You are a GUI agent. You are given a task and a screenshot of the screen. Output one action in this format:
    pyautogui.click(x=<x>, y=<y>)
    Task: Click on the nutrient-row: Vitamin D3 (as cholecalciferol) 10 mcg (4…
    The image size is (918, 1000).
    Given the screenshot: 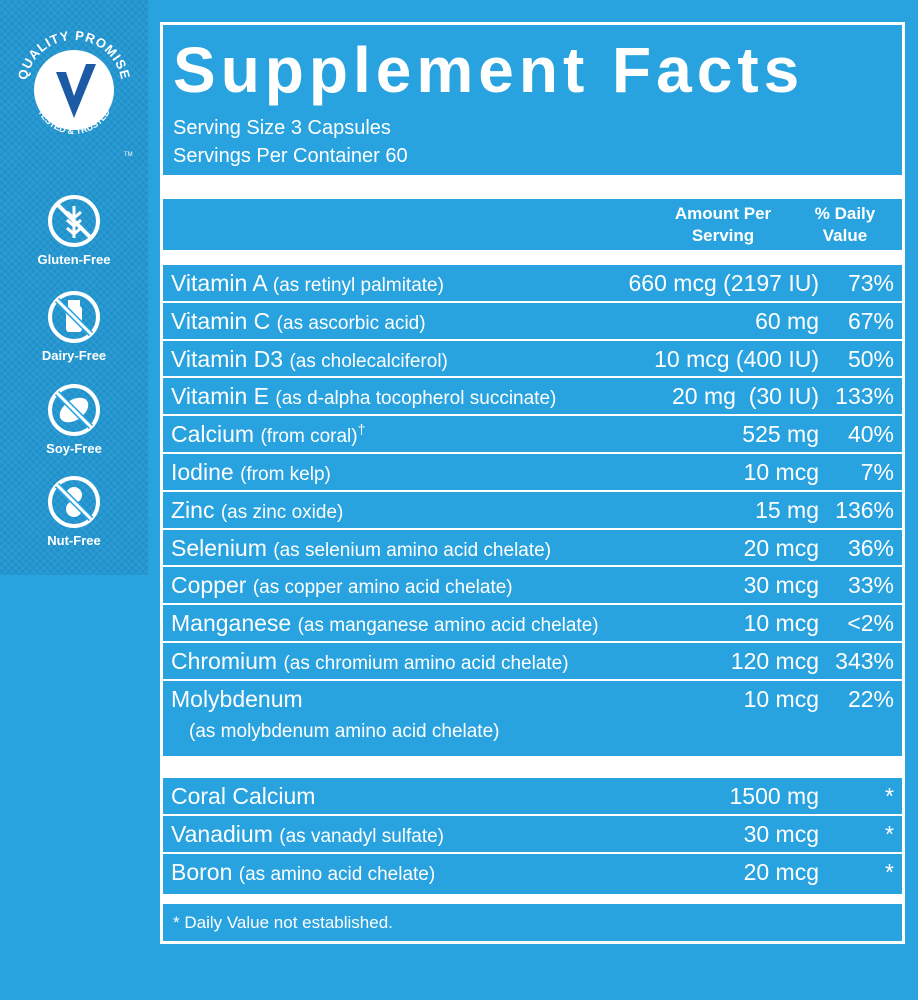 What is the action you would take?
    pyautogui.click(x=532, y=360)
    